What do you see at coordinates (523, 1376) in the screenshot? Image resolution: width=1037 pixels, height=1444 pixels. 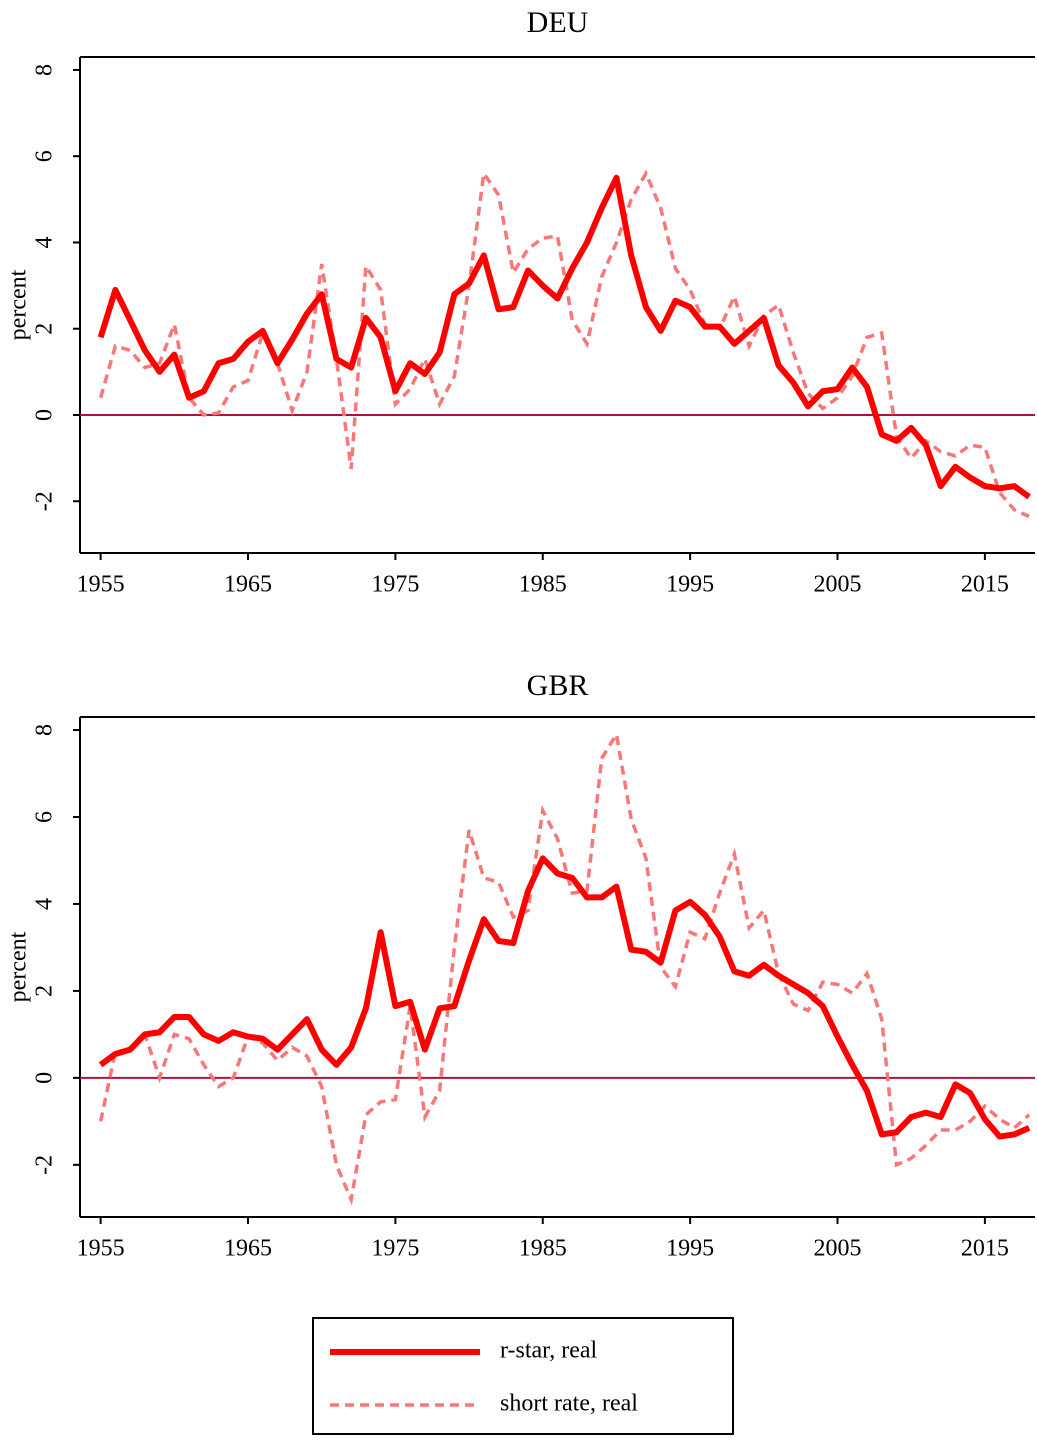 I see `legend-box` at bounding box center [523, 1376].